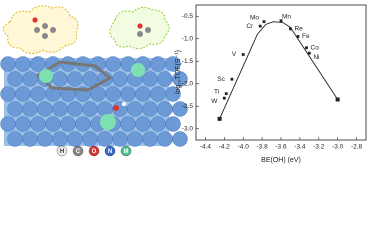 The width and height of the screenshot is (378, 240). Describe the element at coordinates (225, 147) in the screenshot. I see `x-tick-label: -4.2` at that location.